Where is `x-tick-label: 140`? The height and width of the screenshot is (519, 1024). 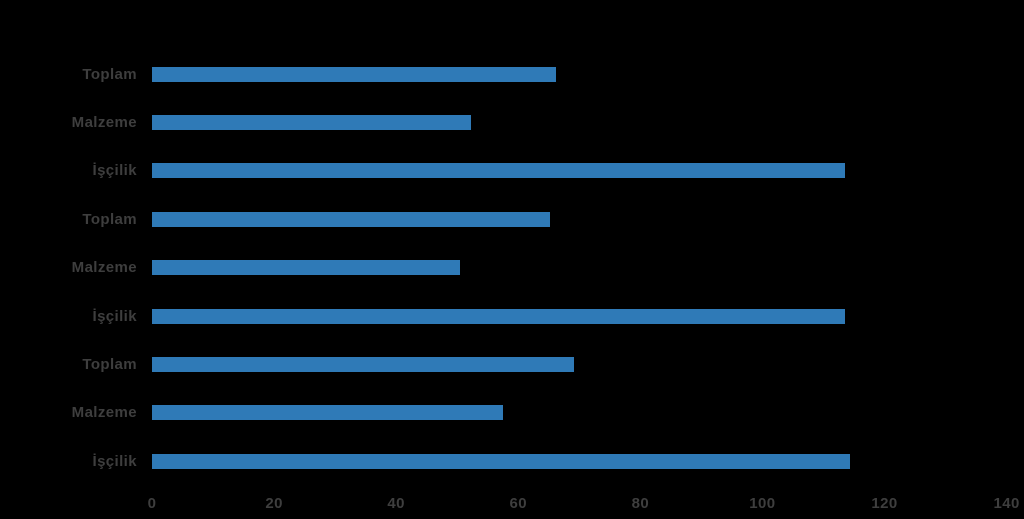 x-tick-label: 140 is located at coordinates (1006, 503).